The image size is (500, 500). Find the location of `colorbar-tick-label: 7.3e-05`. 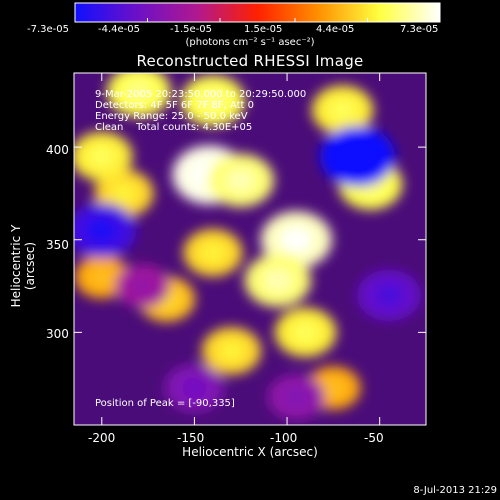

colorbar-tick-label: 7.3e-05 is located at coordinates (419, 29).